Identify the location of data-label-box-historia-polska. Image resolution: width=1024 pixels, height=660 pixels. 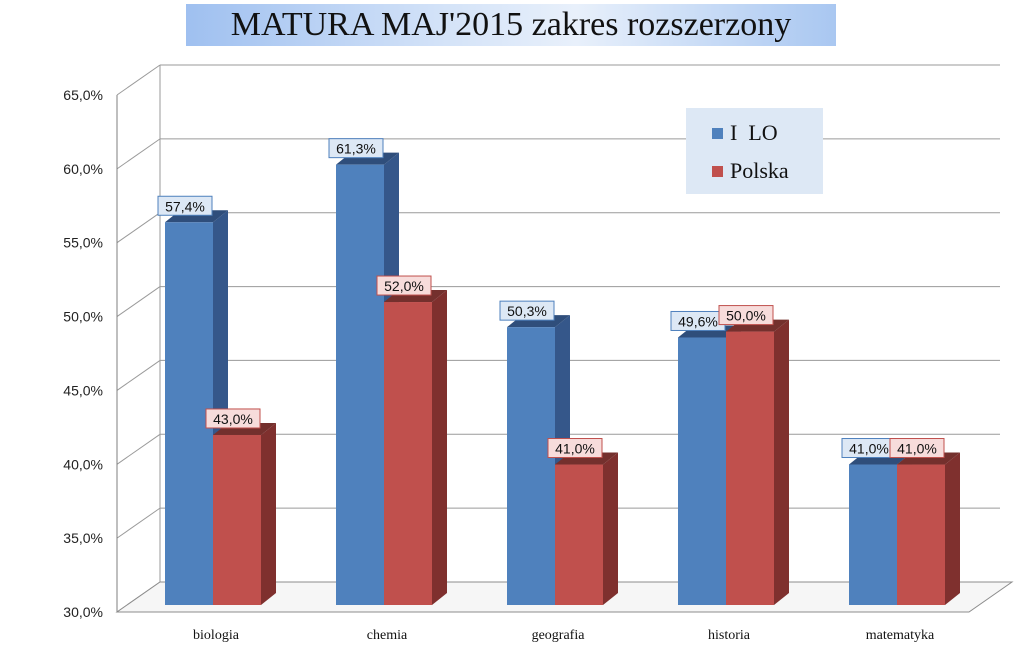
(746, 315).